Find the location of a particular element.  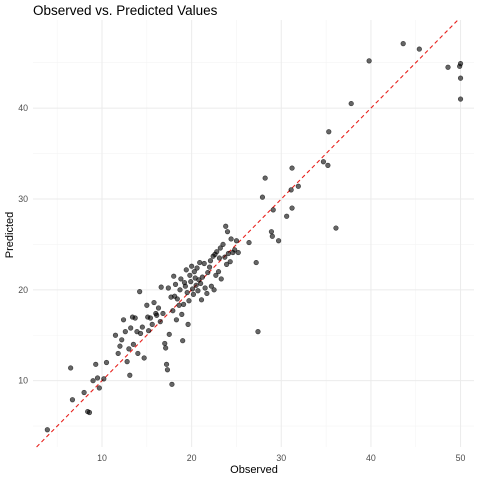

x-tick-label: 10 is located at coordinates (102, 458).